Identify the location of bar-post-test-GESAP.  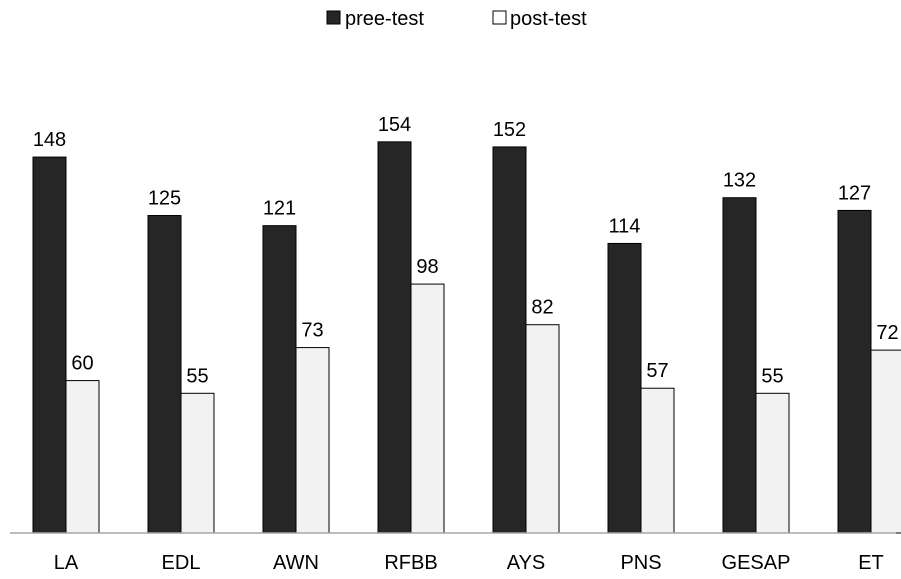
(772, 463).